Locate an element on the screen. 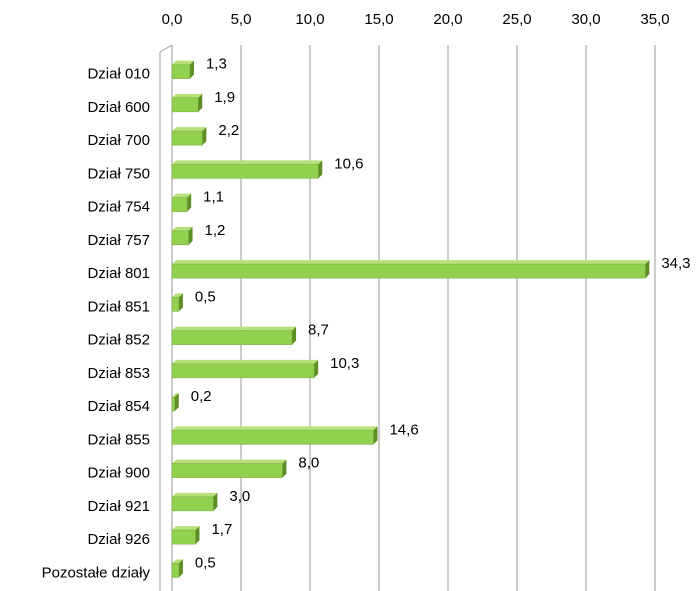 This screenshot has width=696, height=591. x-tick-label: 35,0 is located at coordinates (654, 19).